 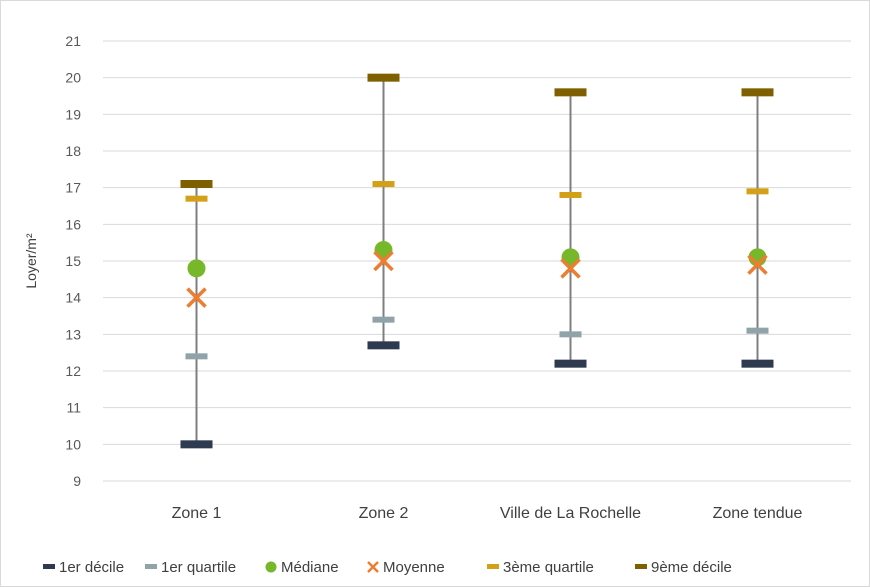 What do you see at coordinates (77, 481) in the screenshot?
I see `y-tick-label: 9` at bounding box center [77, 481].